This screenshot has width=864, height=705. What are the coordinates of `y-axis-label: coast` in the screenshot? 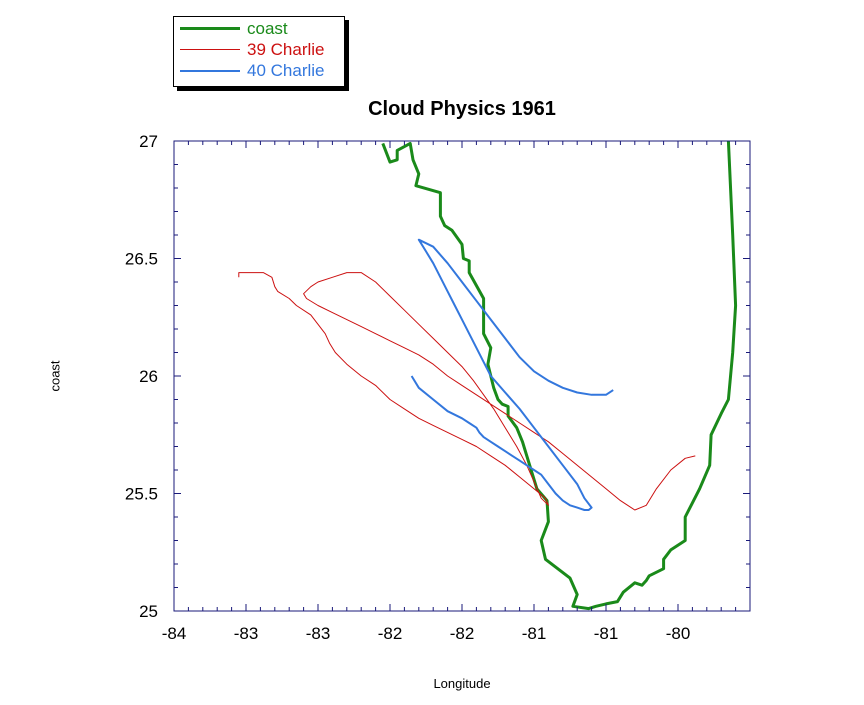 It's located at (55, 376).